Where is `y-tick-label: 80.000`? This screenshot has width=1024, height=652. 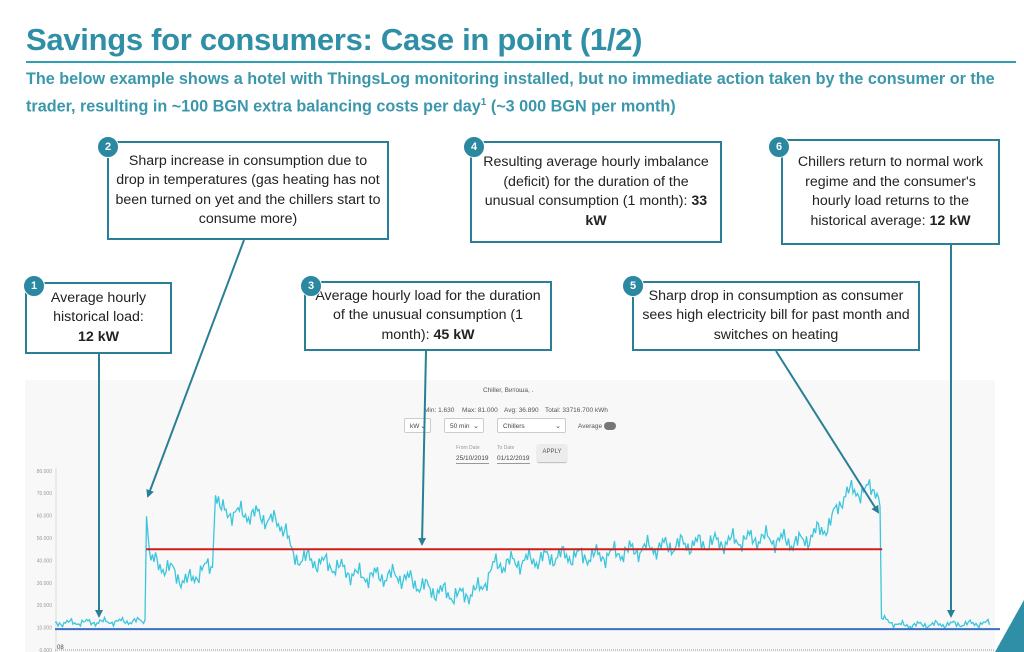 y-tick-label: 80.000 is located at coordinates (45, 472).